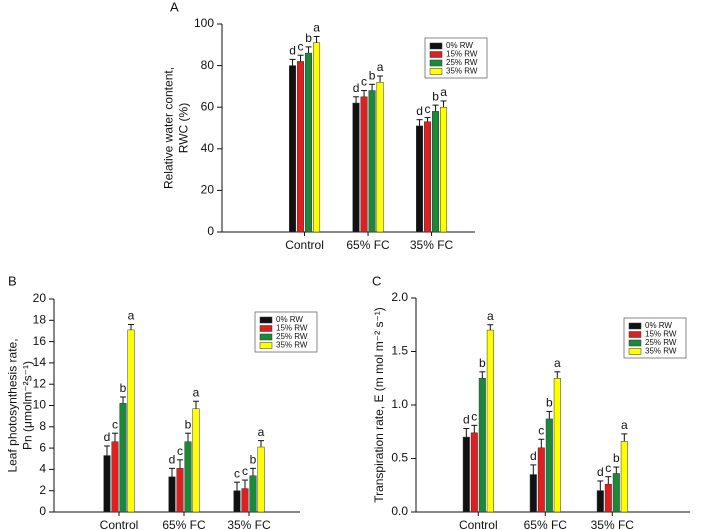  What do you see at coordinates (42, 490) in the screenshot?
I see `y-tick-label: 2` at bounding box center [42, 490].